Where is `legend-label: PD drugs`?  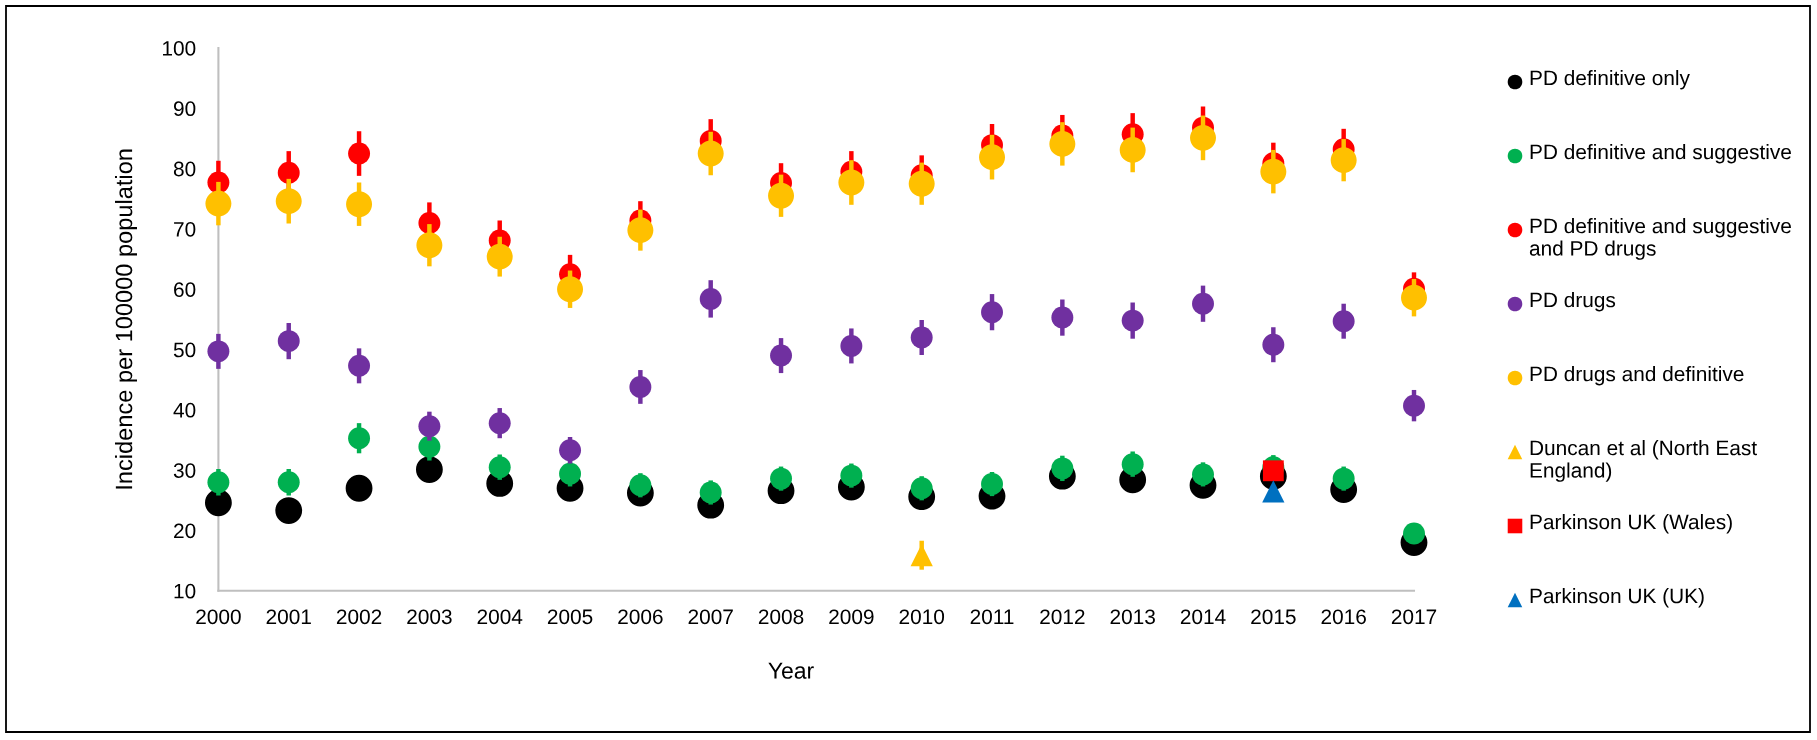
legend-label: PD drugs is located at coordinates (1573, 302).